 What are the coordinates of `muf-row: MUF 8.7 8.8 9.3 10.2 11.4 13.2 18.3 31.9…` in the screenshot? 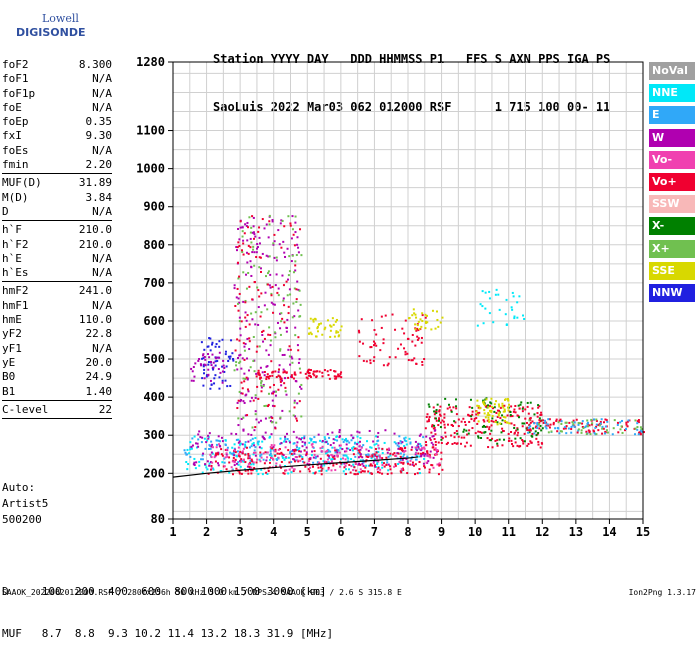 It's located at (168, 633).